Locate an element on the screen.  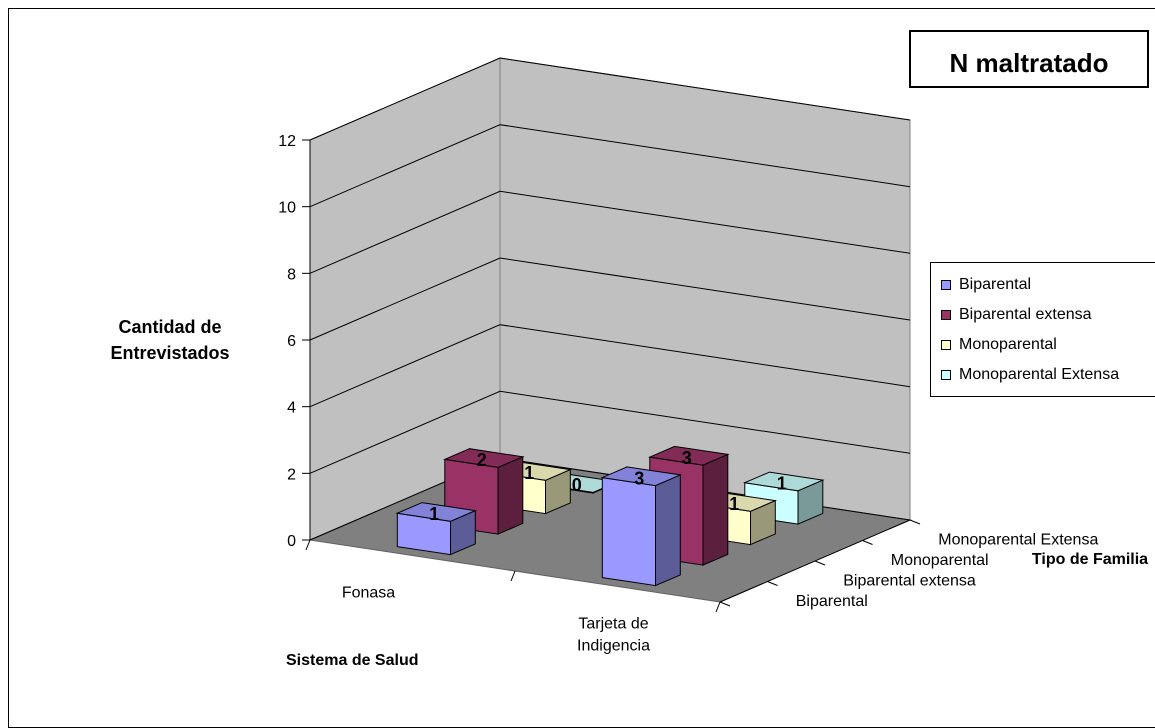
bar-front is located at coordinates (628, 532).